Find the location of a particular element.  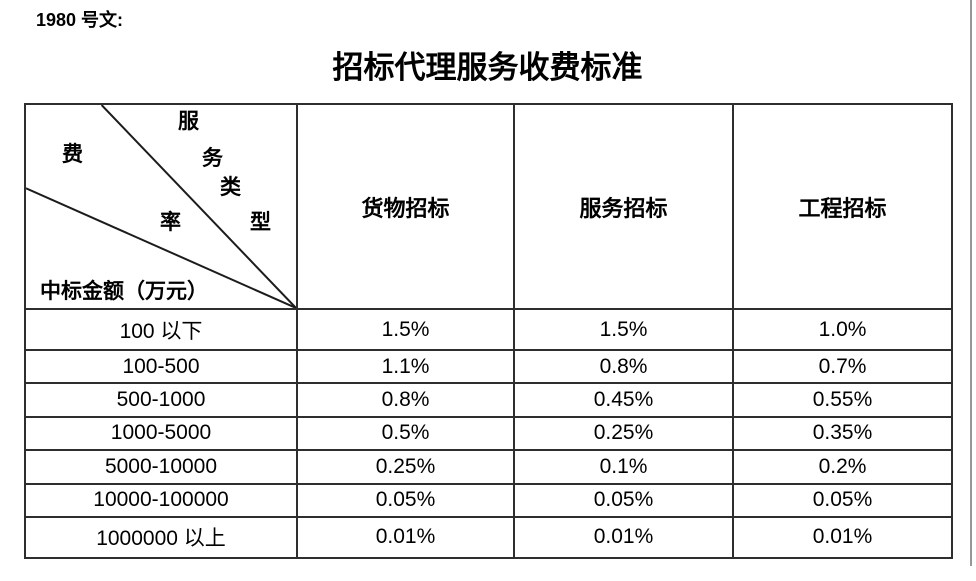

table-row: 10000-100000 0.05% 0.05% 0.05% is located at coordinates (488, 500).